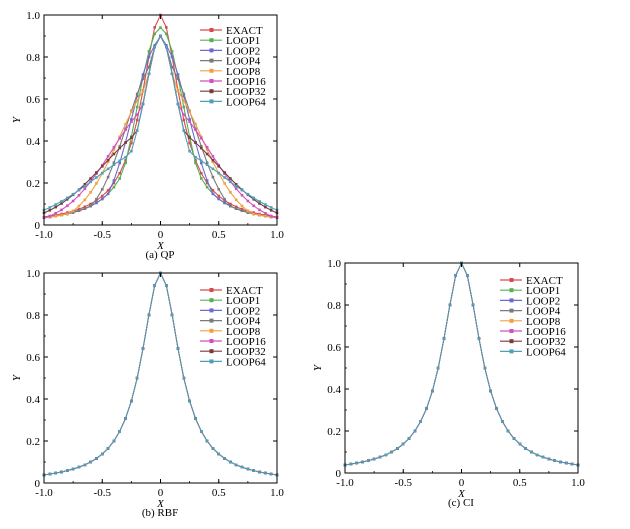 The width and height of the screenshot is (630, 529). What do you see at coordinates (246, 342) in the screenshot?
I see `legend-label: LOOP16` at bounding box center [246, 342].